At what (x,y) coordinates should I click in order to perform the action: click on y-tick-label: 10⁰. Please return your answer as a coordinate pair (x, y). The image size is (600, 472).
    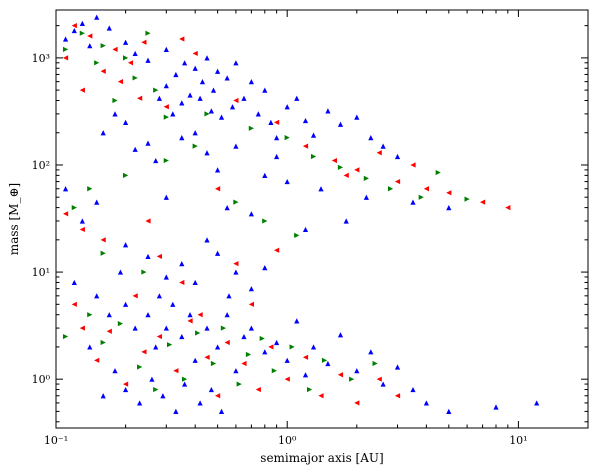
    Looking at the image, I should click on (41, 379).